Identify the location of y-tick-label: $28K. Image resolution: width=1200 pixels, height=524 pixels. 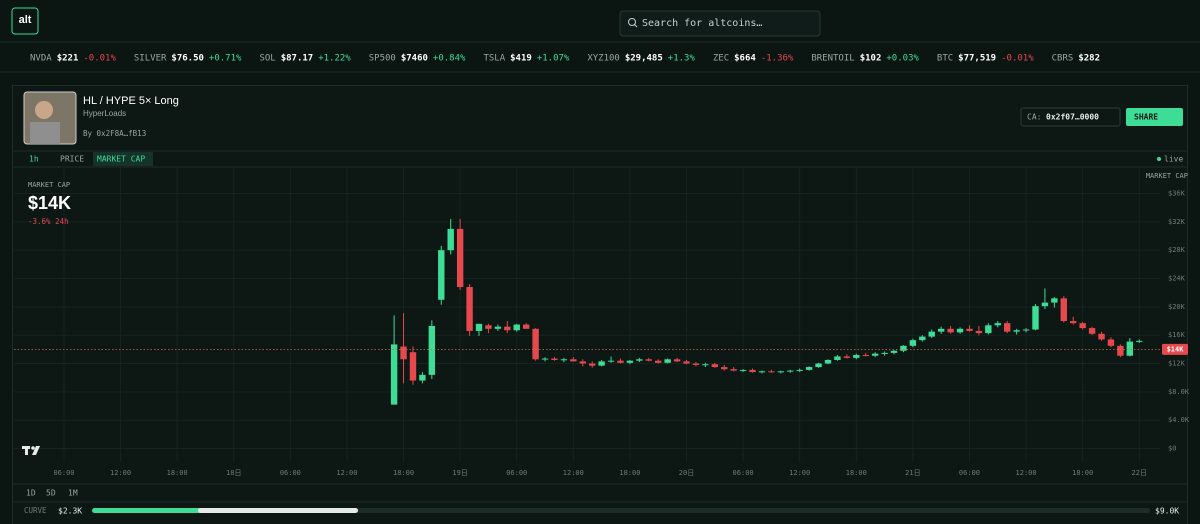
(1177, 250).